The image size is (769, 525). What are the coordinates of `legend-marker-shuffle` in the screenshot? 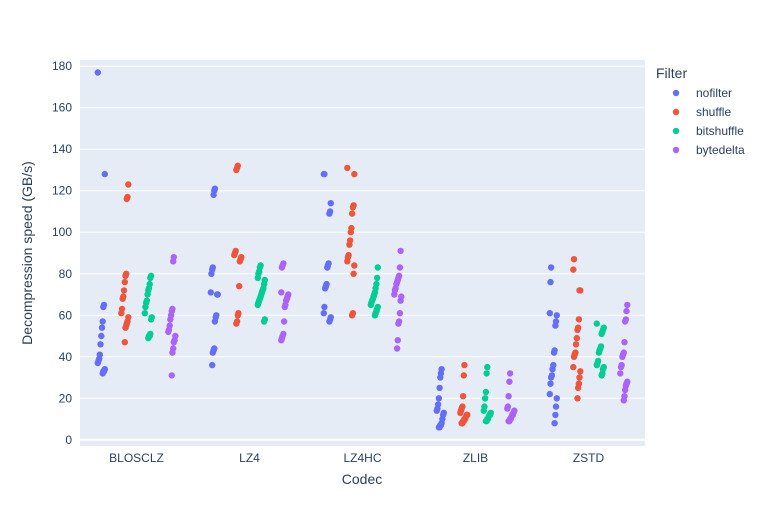 It's located at (676, 112).